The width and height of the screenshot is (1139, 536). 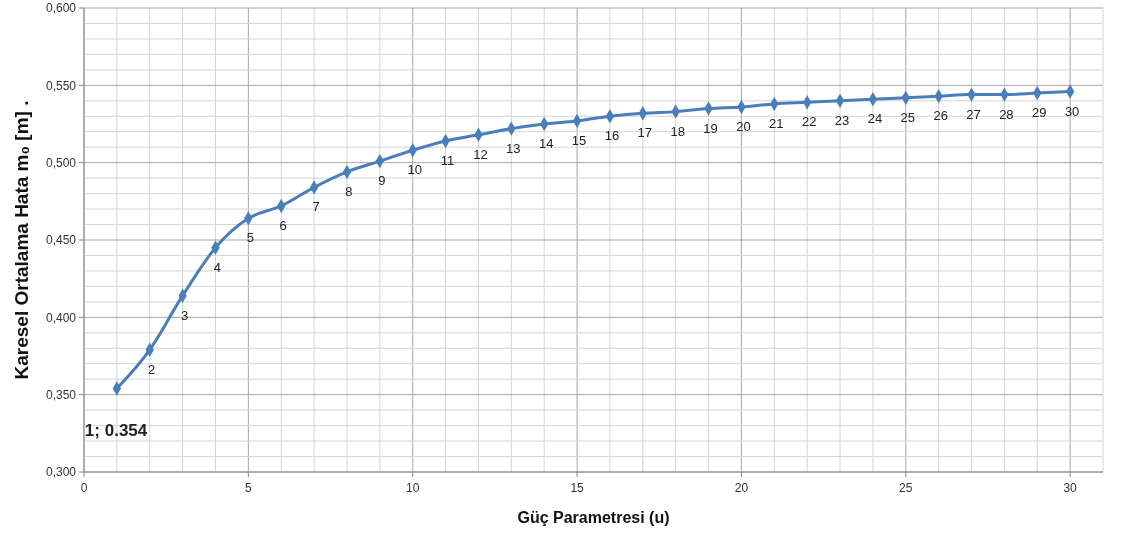 What do you see at coordinates (906, 488) in the screenshot?
I see `x-tick-label: 25` at bounding box center [906, 488].